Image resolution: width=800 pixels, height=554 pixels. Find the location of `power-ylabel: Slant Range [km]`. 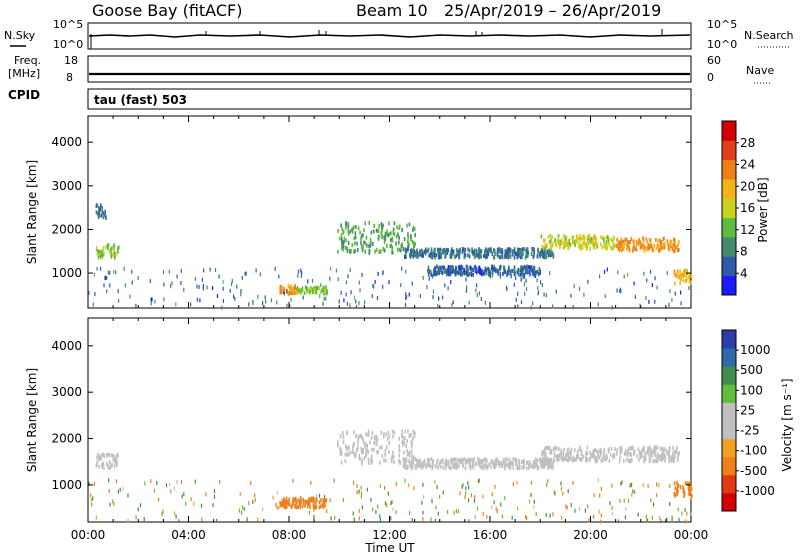

power-ylabel: Slant Range [km] is located at coordinates (32, 212).